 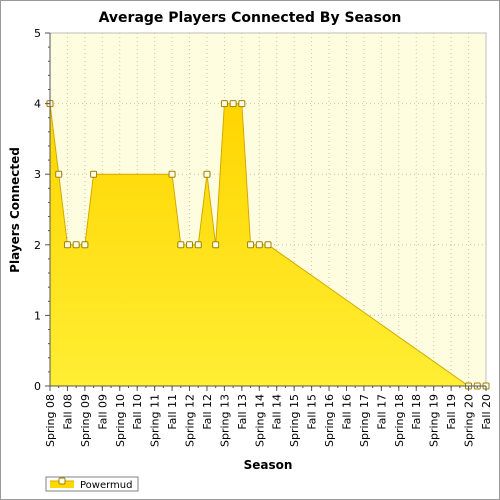 I want to click on y-axis-title: Players Connected, so click(x=15, y=210).